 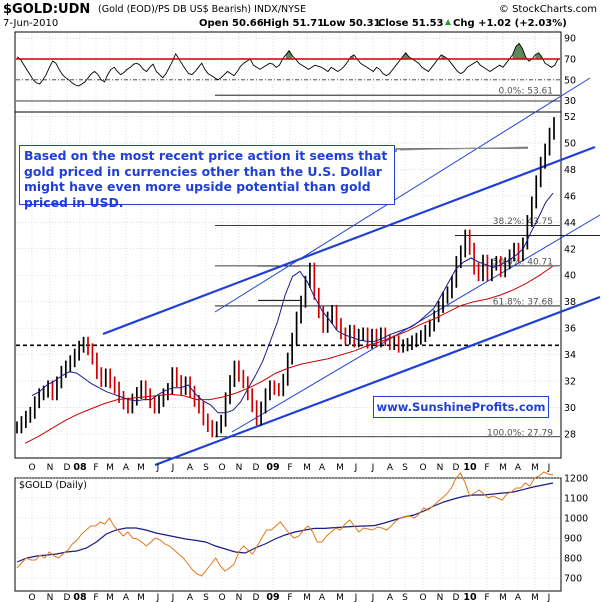 I want to click on price-tick-label: 30, so click(x=570, y=408).